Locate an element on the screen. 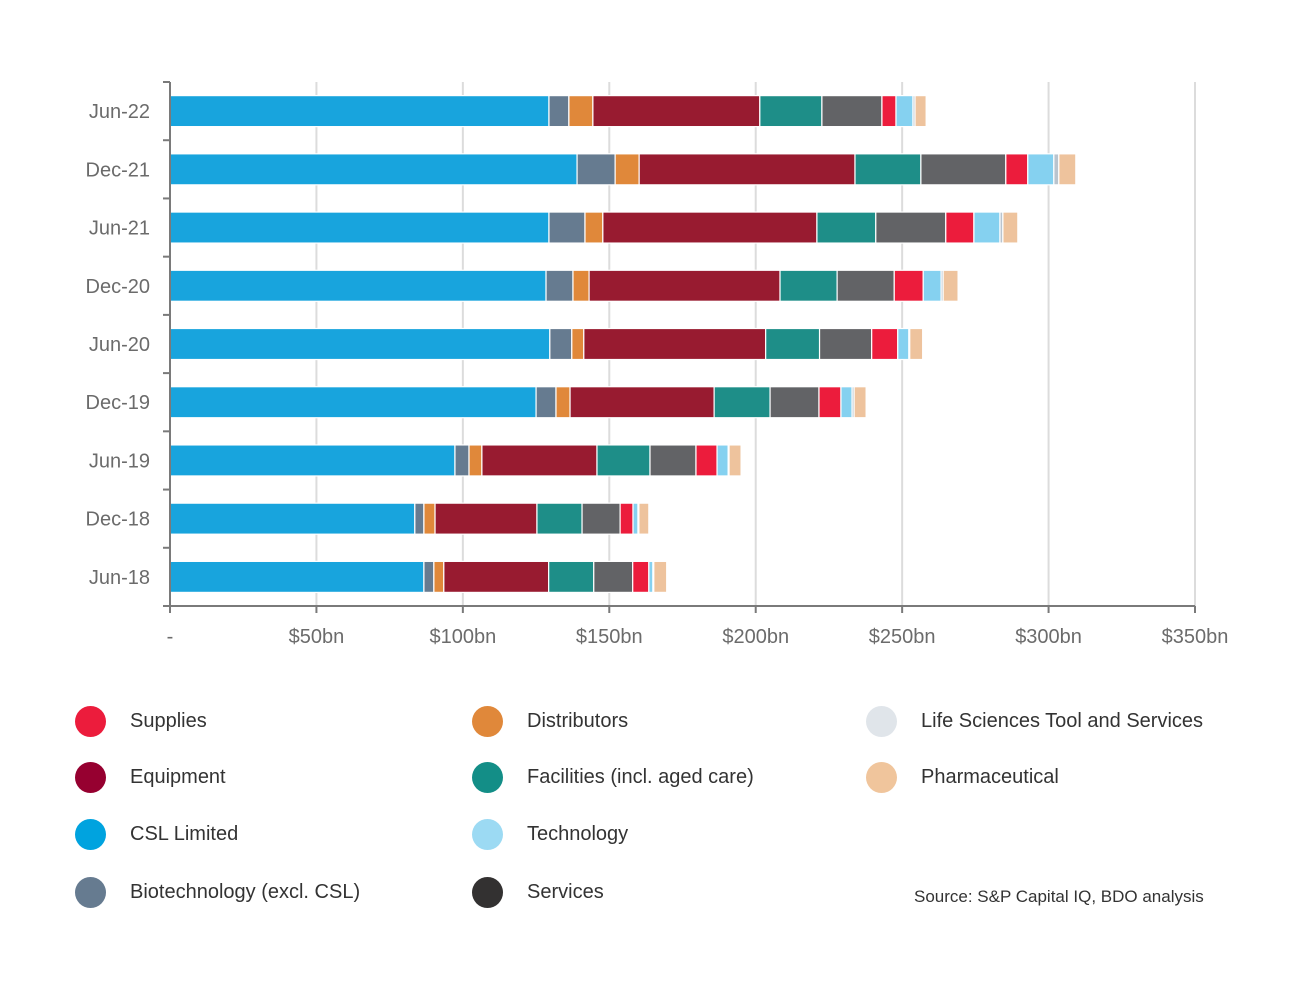 The width and height of the screenshot is (1310, 1004). legend-label: Facilities (incl. aged care) is located at coordinates (640, 776).